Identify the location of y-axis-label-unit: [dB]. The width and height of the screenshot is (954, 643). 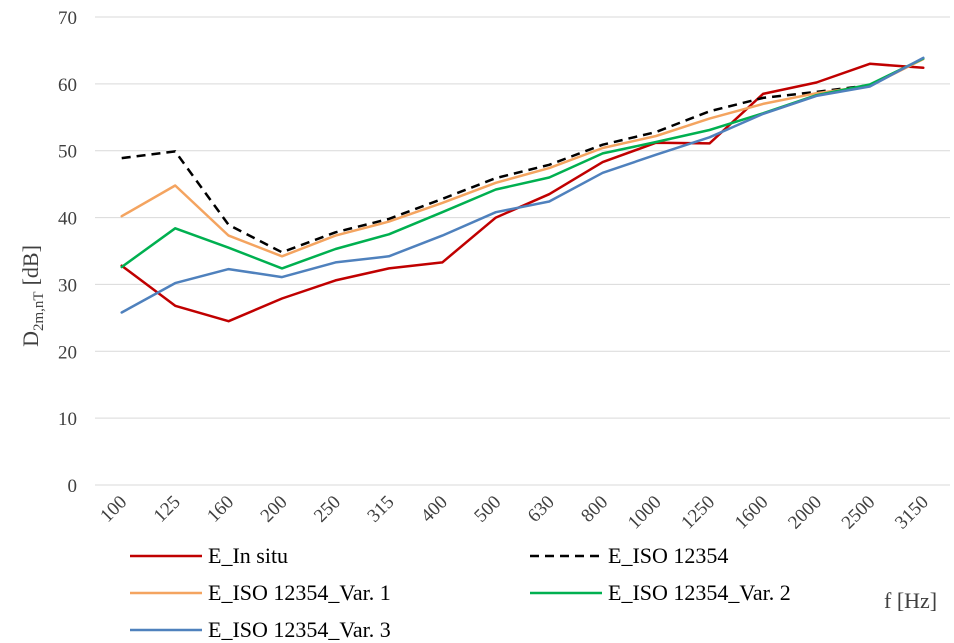
(30, 265).